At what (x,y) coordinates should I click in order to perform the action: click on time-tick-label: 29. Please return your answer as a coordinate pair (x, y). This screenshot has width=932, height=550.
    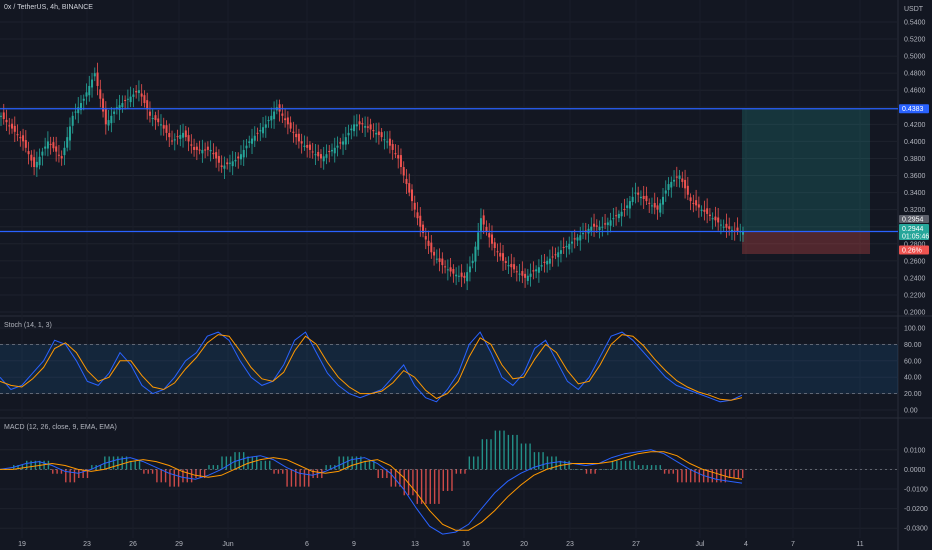
    Looking at the image, I should click on (179, 544).